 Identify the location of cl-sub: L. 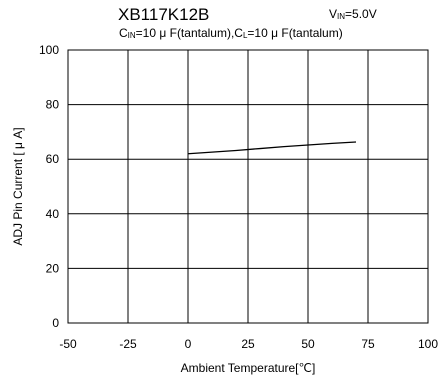
(245, 35).